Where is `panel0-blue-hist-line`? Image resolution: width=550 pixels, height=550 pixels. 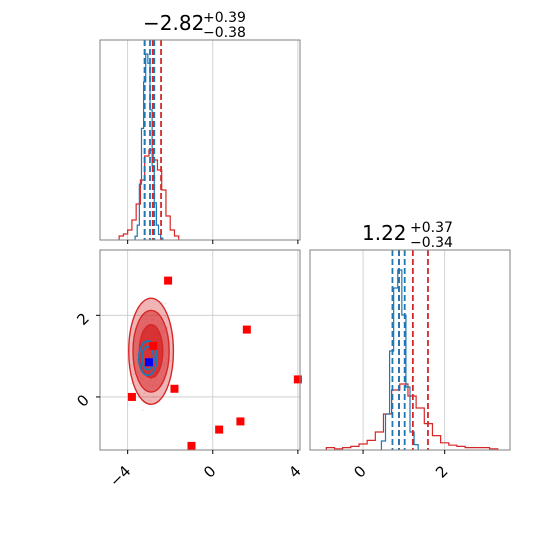
panel0-blue-hist-line is located at coordinates (149, 146).